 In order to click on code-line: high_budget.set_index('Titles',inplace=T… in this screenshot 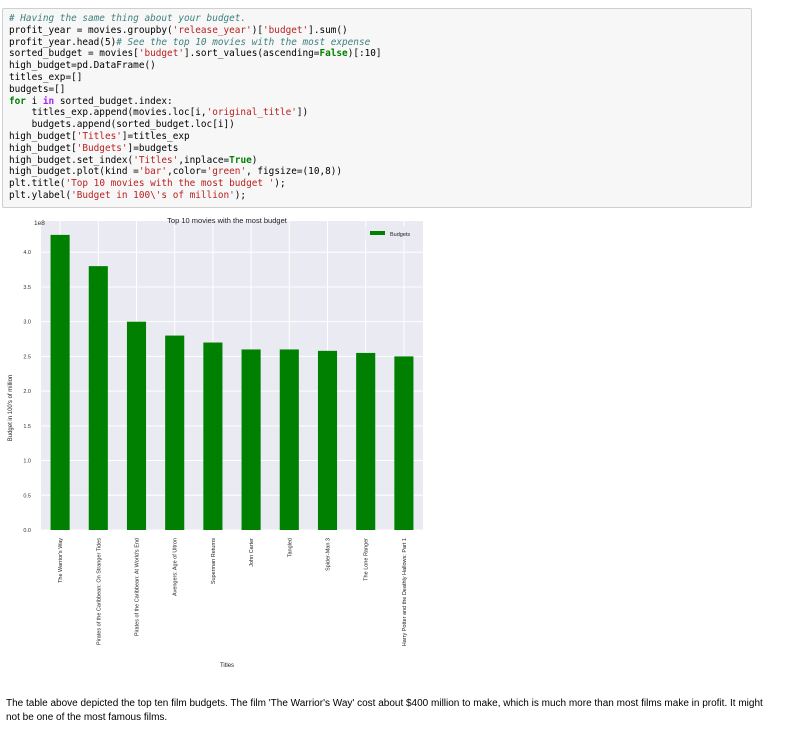, I will do `click(377, 161)`.